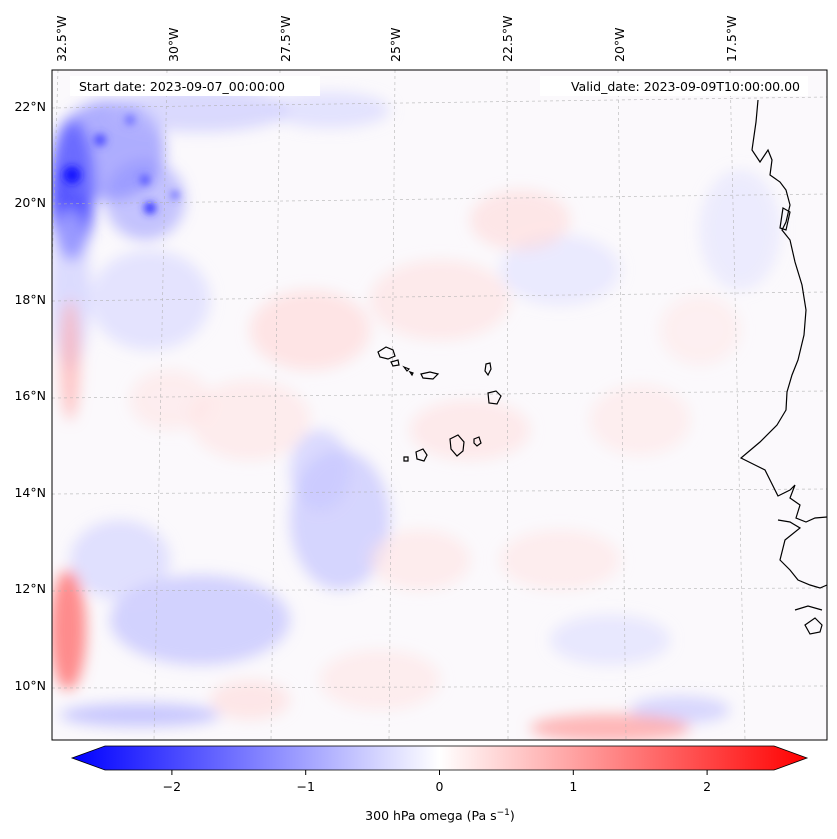 Image resolution: width=837 pixels, height=839 pixels. Describe the element at coordinates (685, 86) in the screenshot. I see `valid-date-label: Valid_date: 2023-09-09T10:00:00.00` at that location.